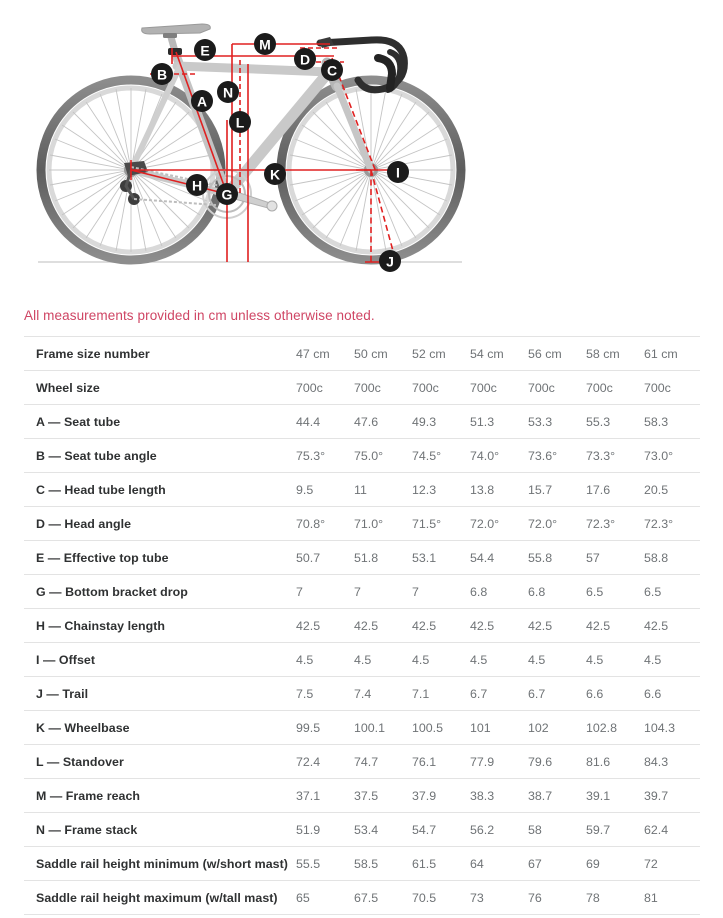 Image resolution: width=723 pixels, height=918 pixels. What do you see at coordinates (671, 353) in the screenshot?
I see `cell-61-cm: 61 cm` at bounding box center [671, 353].